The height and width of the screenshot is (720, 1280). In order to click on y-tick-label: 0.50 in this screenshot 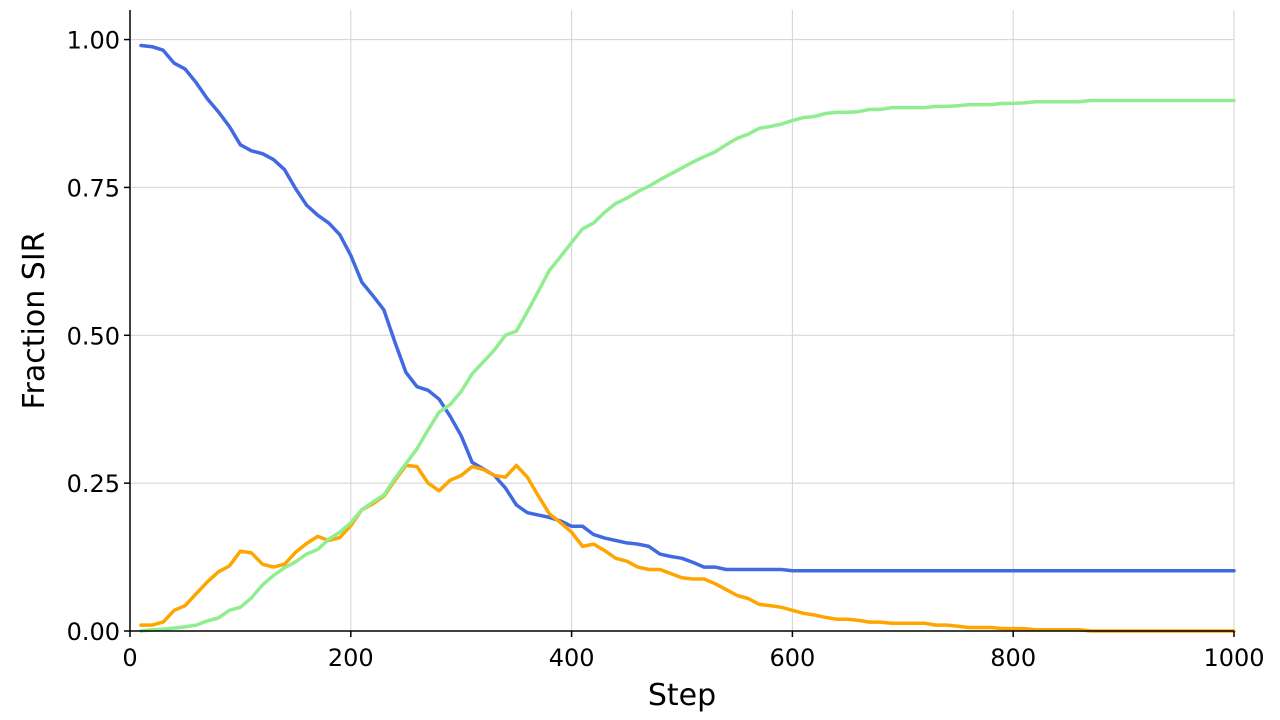, I will do `click(93, 336)`.